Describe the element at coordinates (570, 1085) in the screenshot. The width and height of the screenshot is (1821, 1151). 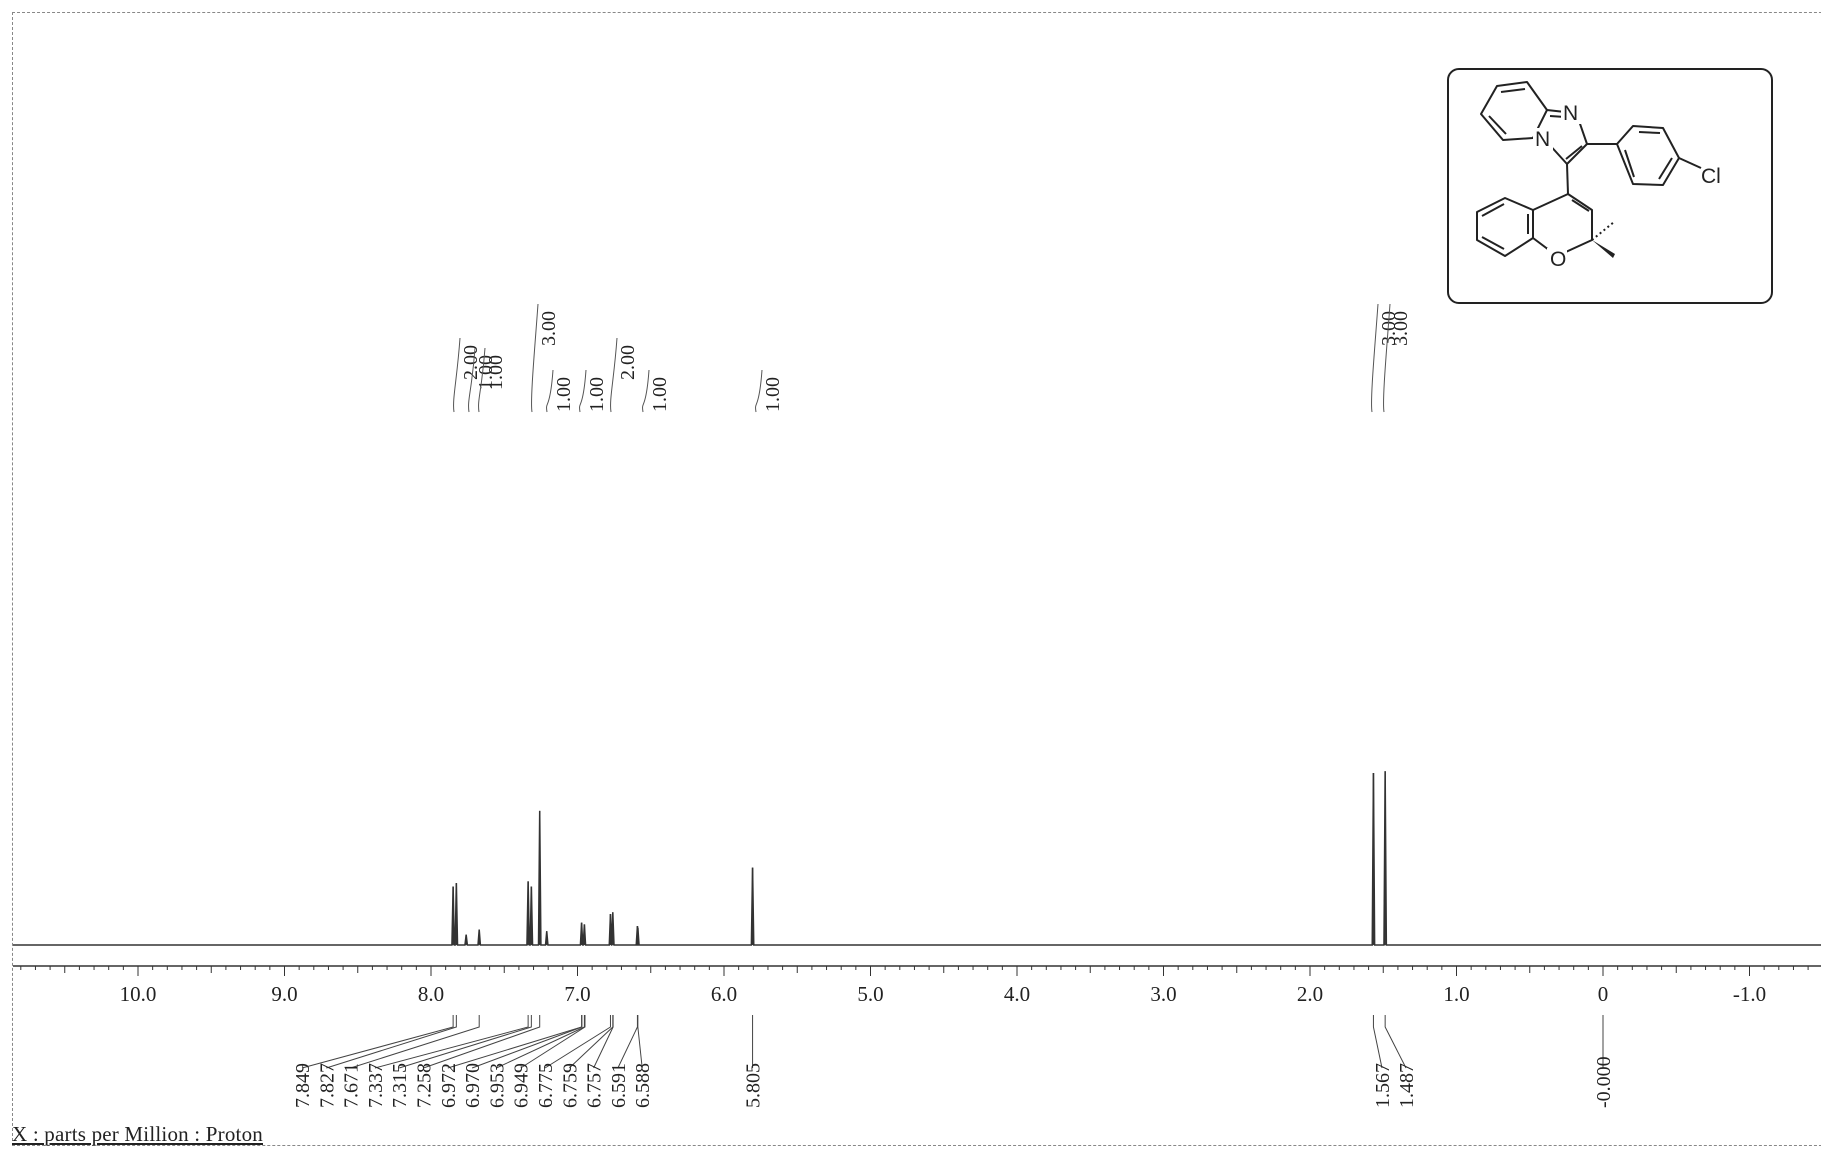
I see `peak-label: 6.759` at that location.